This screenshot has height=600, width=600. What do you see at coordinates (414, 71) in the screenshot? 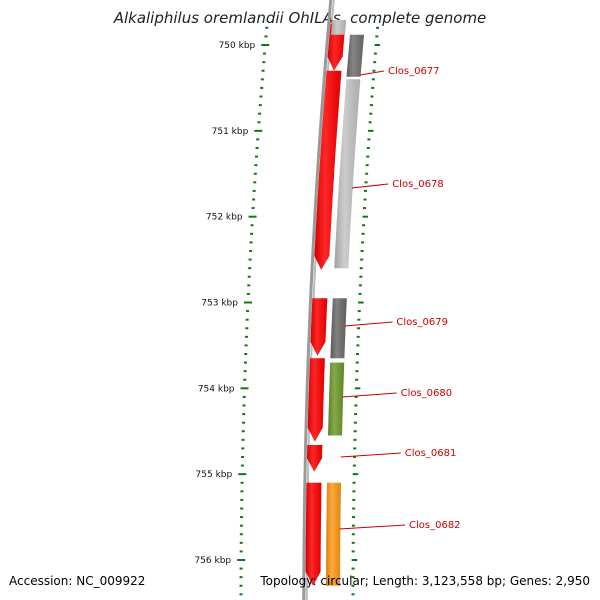
I see `gene-label: Clos_0677` at bounding box center [414, 71].